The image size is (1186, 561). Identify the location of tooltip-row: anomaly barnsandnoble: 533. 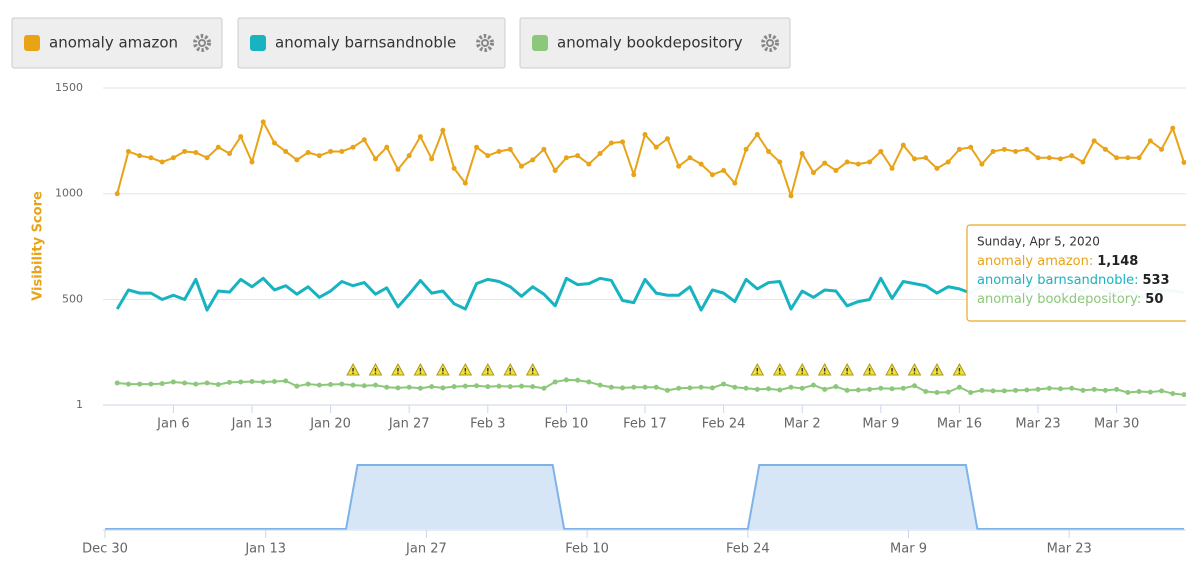
(1073, 280).